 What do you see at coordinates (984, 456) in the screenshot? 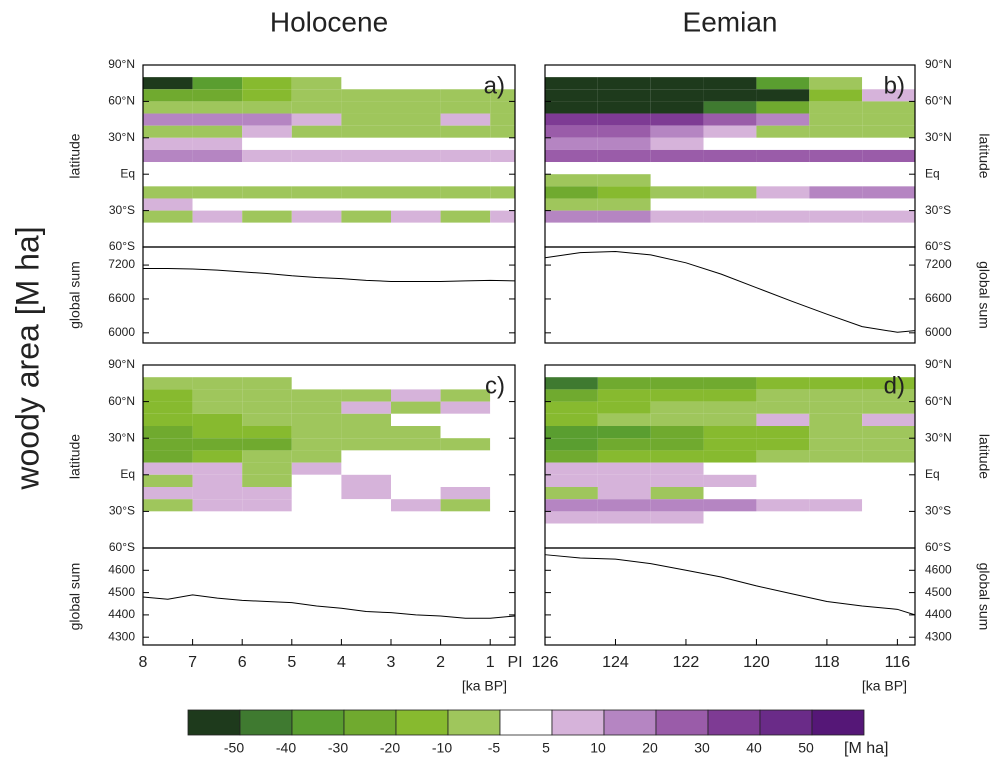
I see `y-axis-label: latitude` at bounding box center [984, 456].